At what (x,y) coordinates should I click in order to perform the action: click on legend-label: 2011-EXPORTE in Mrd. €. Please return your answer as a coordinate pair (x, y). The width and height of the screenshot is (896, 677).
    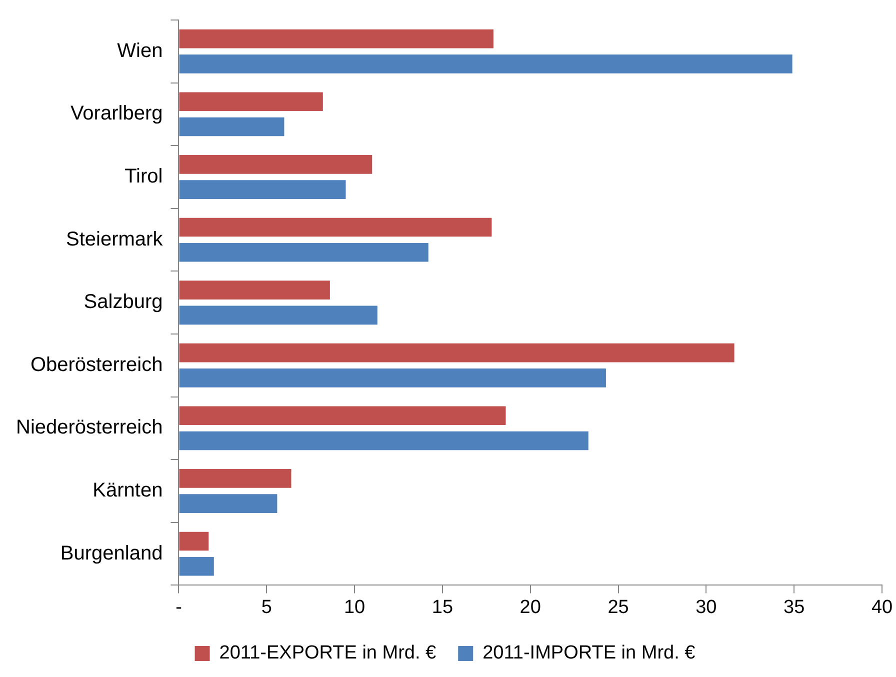
    Looking at the image, I should click on (328, 653).